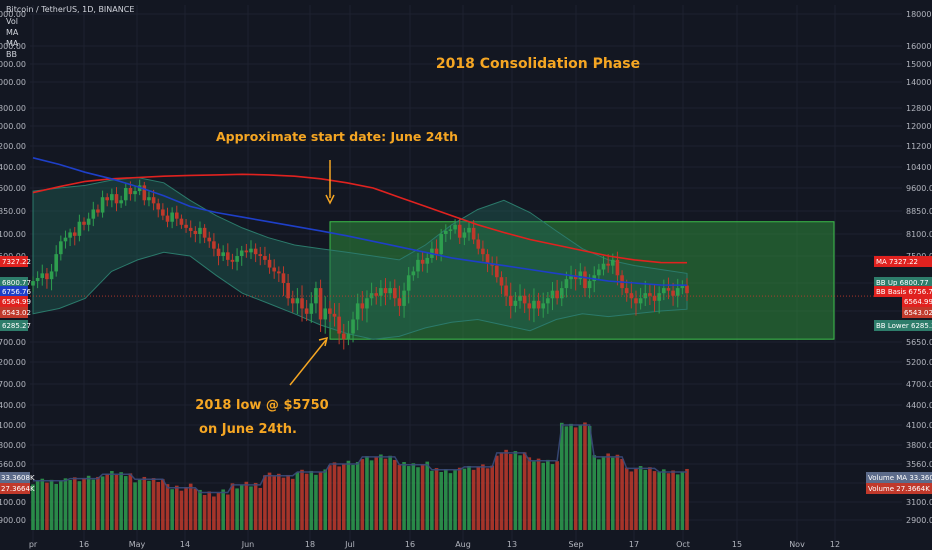 This screenshot has width=932, height=550. What do you see at coordinates (16, 292) in the screenshot?
I see `price-tag-left-label: 6756.76` at bounding box center [16, 292].